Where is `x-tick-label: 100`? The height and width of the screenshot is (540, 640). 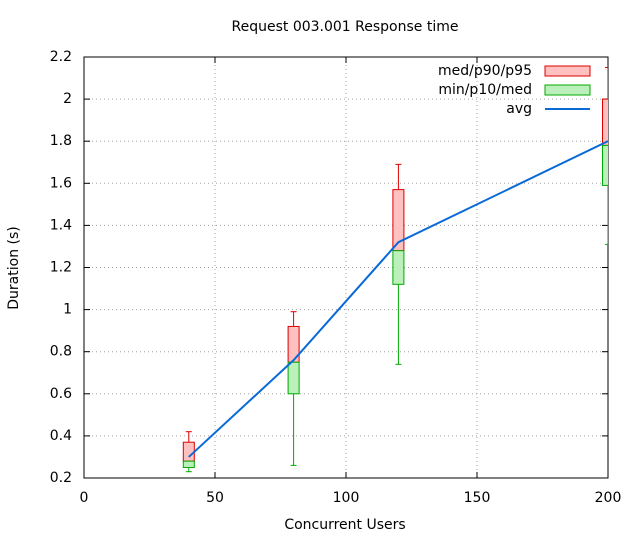
x-tick-label: 100 is located at coordinates (346, 498).